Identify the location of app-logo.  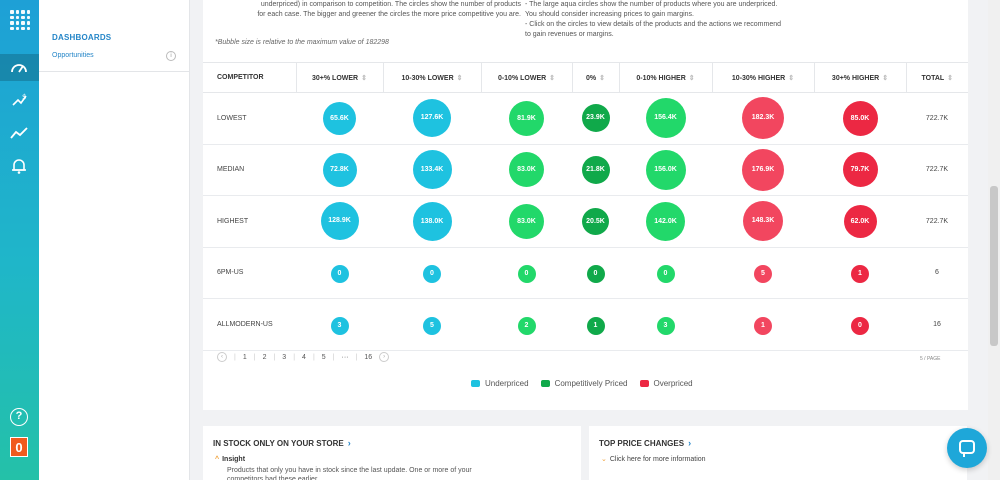
(20, 20).